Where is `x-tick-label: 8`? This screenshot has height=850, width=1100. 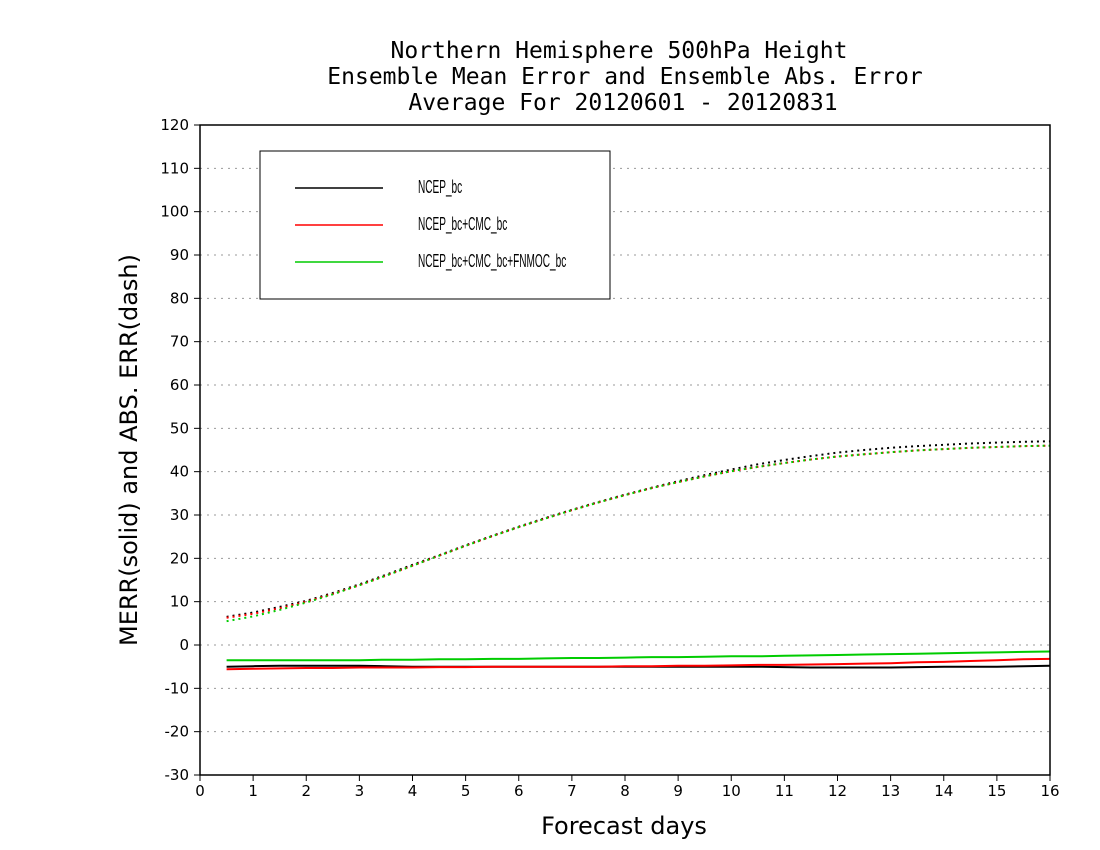
x-tick-label: 8 is located at coordinates (625, 791).